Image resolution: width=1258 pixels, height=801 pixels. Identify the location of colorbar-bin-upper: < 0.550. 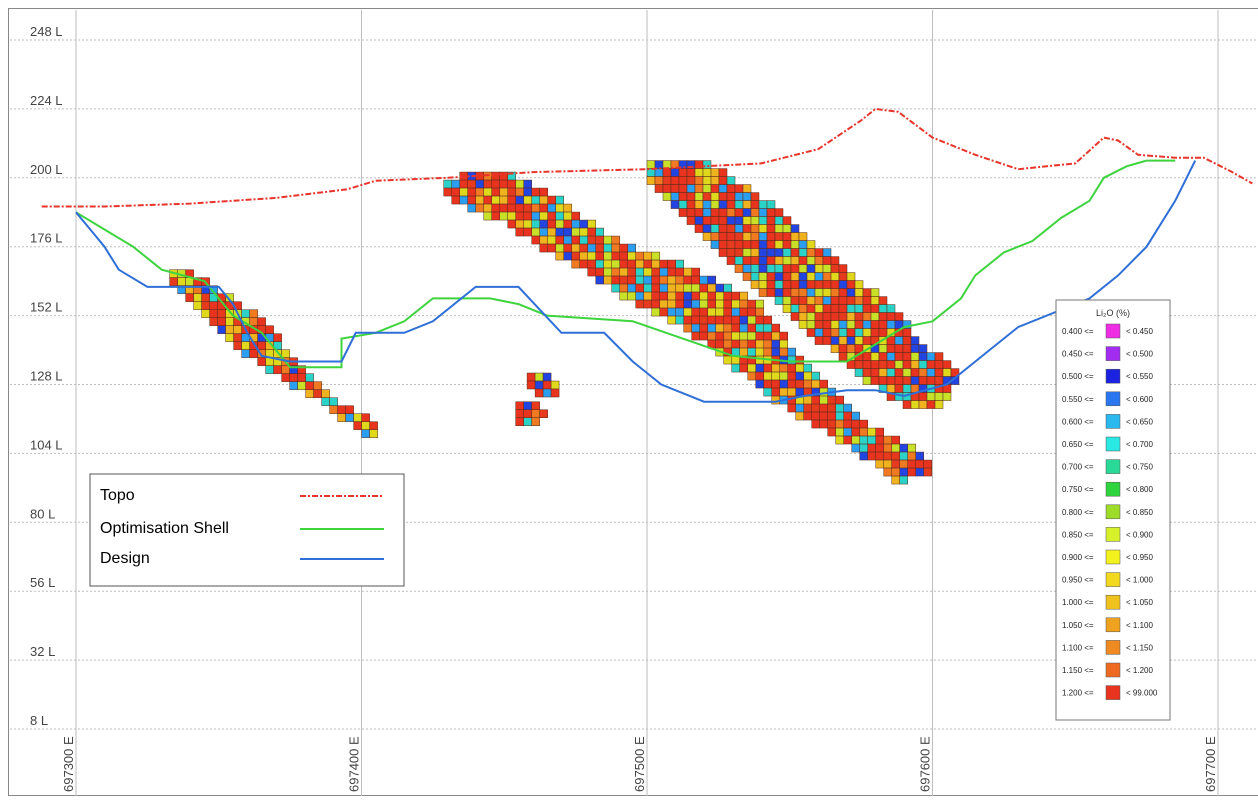
(1139, 376).